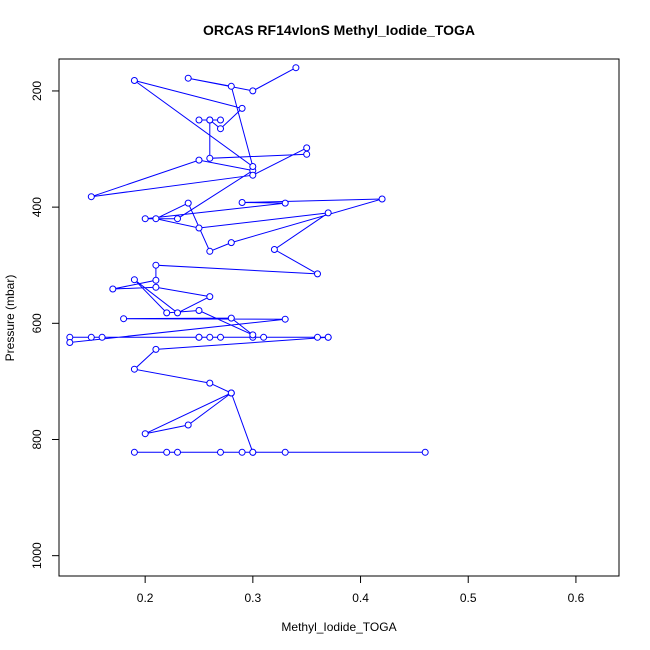 The width and height of the screenshot is (650, 650). What do you see at coordinates (338, 627) in the screenshot?
I see `x-axis-label: Methyl_Iodide_TOGA` at bounding box center [338, 627].